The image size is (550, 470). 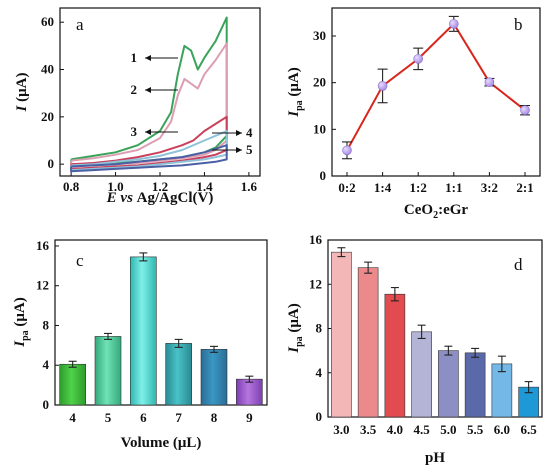 What do you see at coordinates (161, 329) in the screenshot?
I see `panel-c-bars` at bounding box center [161, 329].